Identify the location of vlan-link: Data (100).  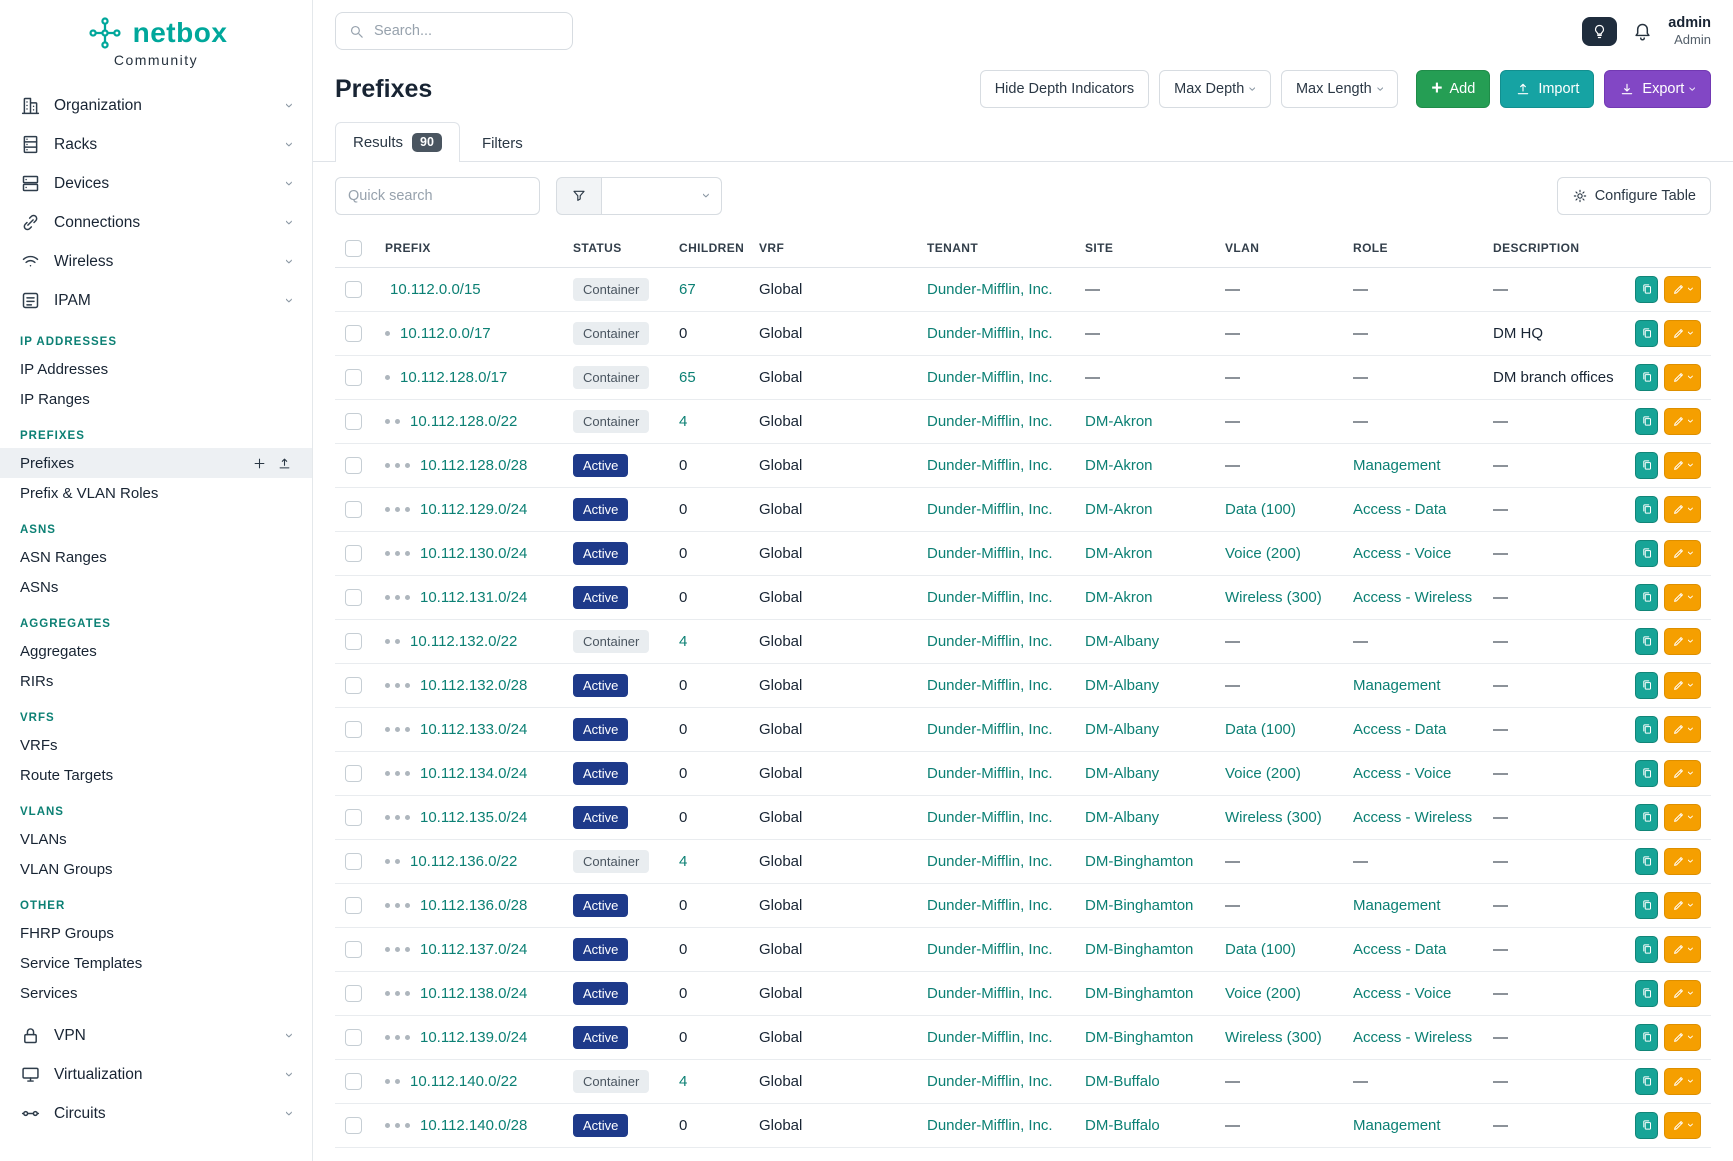
(1260, 729).